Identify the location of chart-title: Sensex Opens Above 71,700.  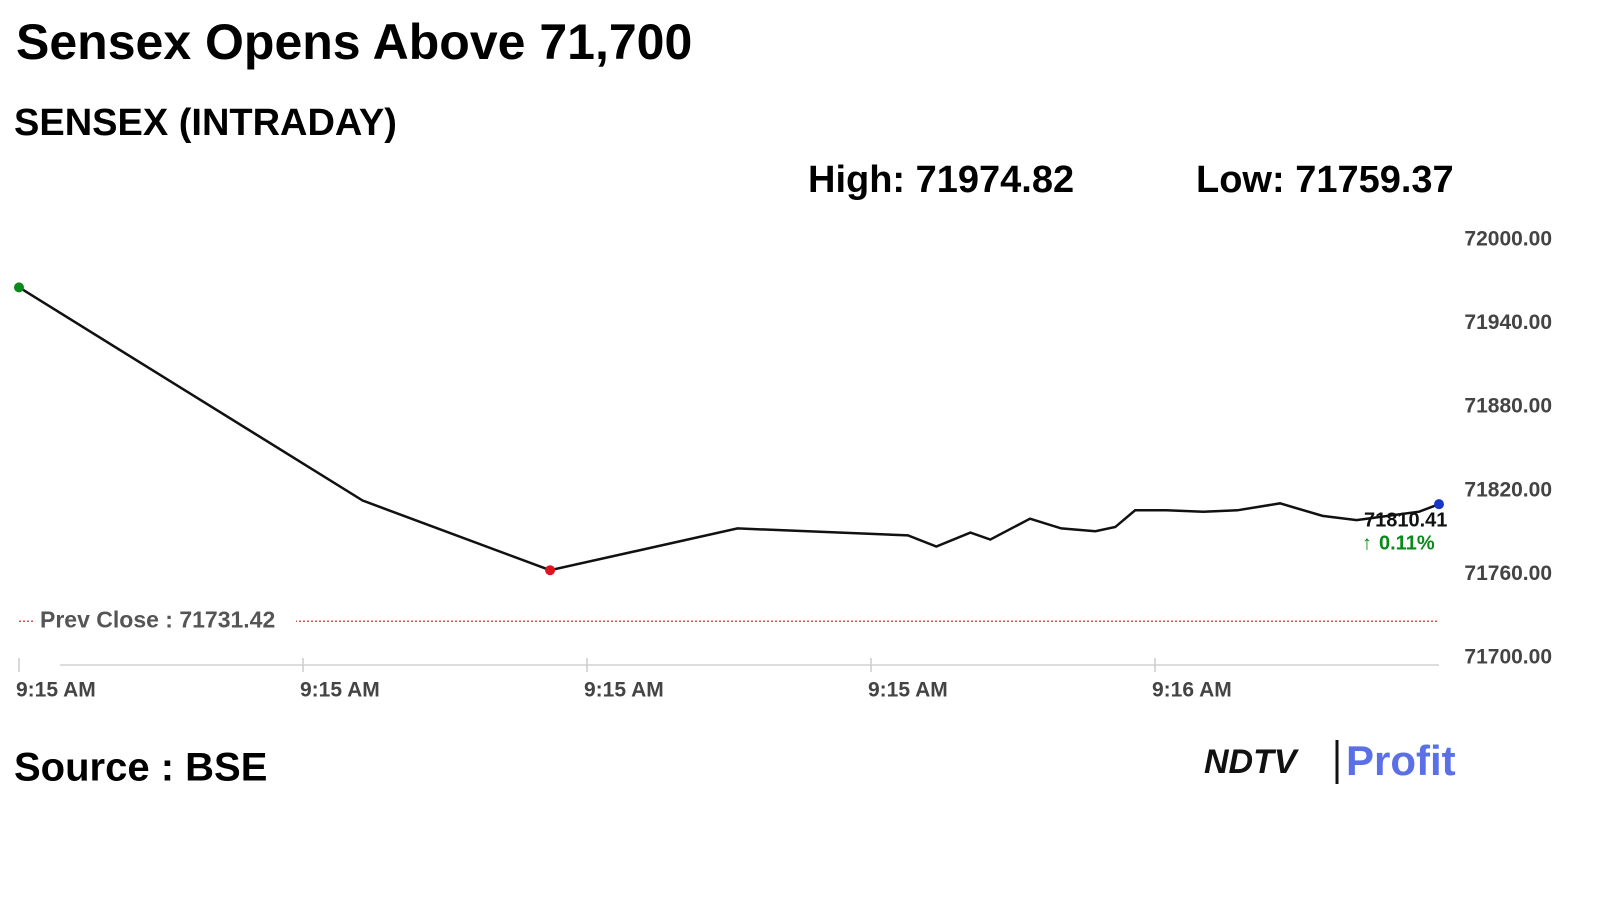
(354, 42).